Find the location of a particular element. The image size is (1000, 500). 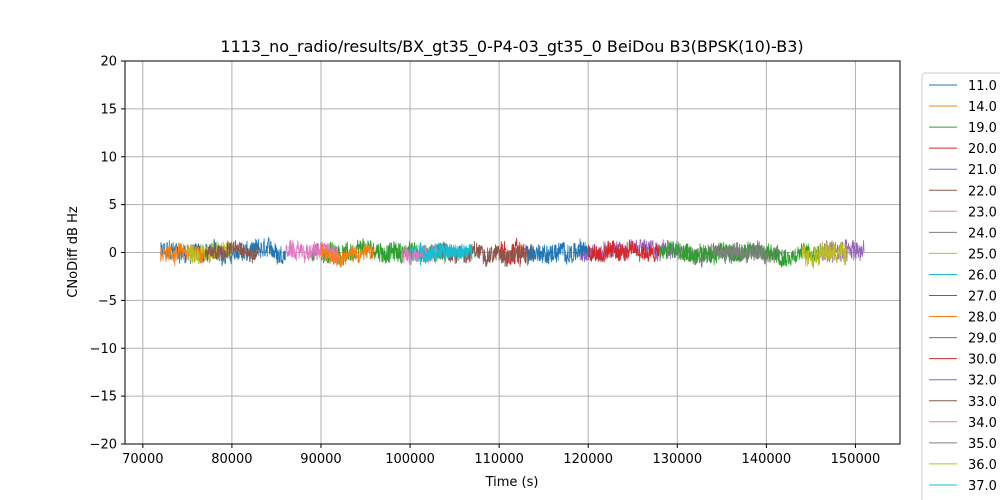

series-line-36.0 is located at coordinates (824, 255).